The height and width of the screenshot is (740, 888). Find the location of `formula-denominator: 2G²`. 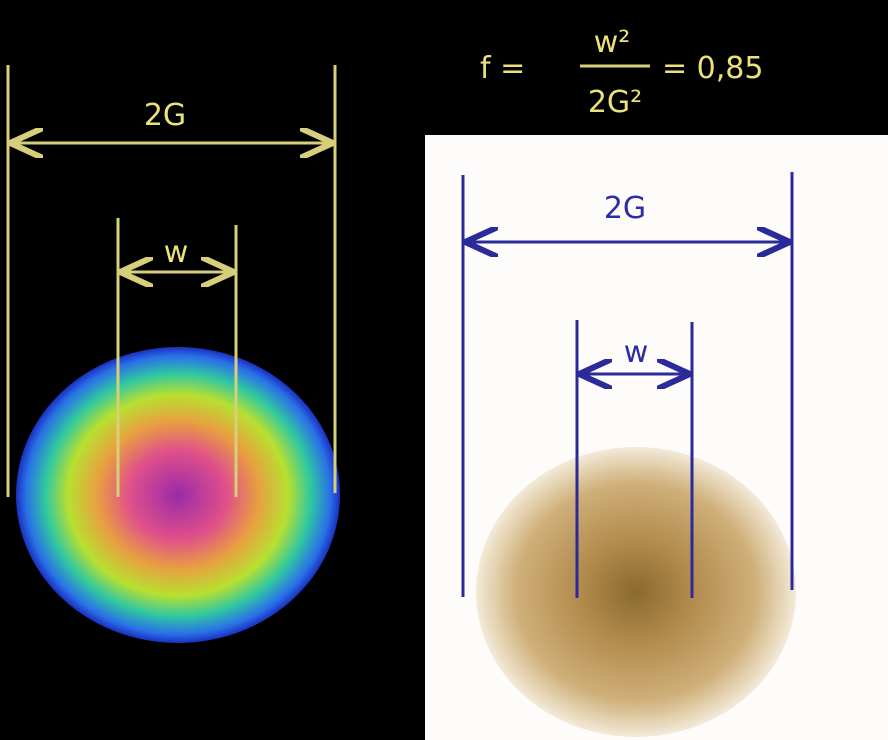

formula-denominator: 2G² is located at coordinates (615, 102).